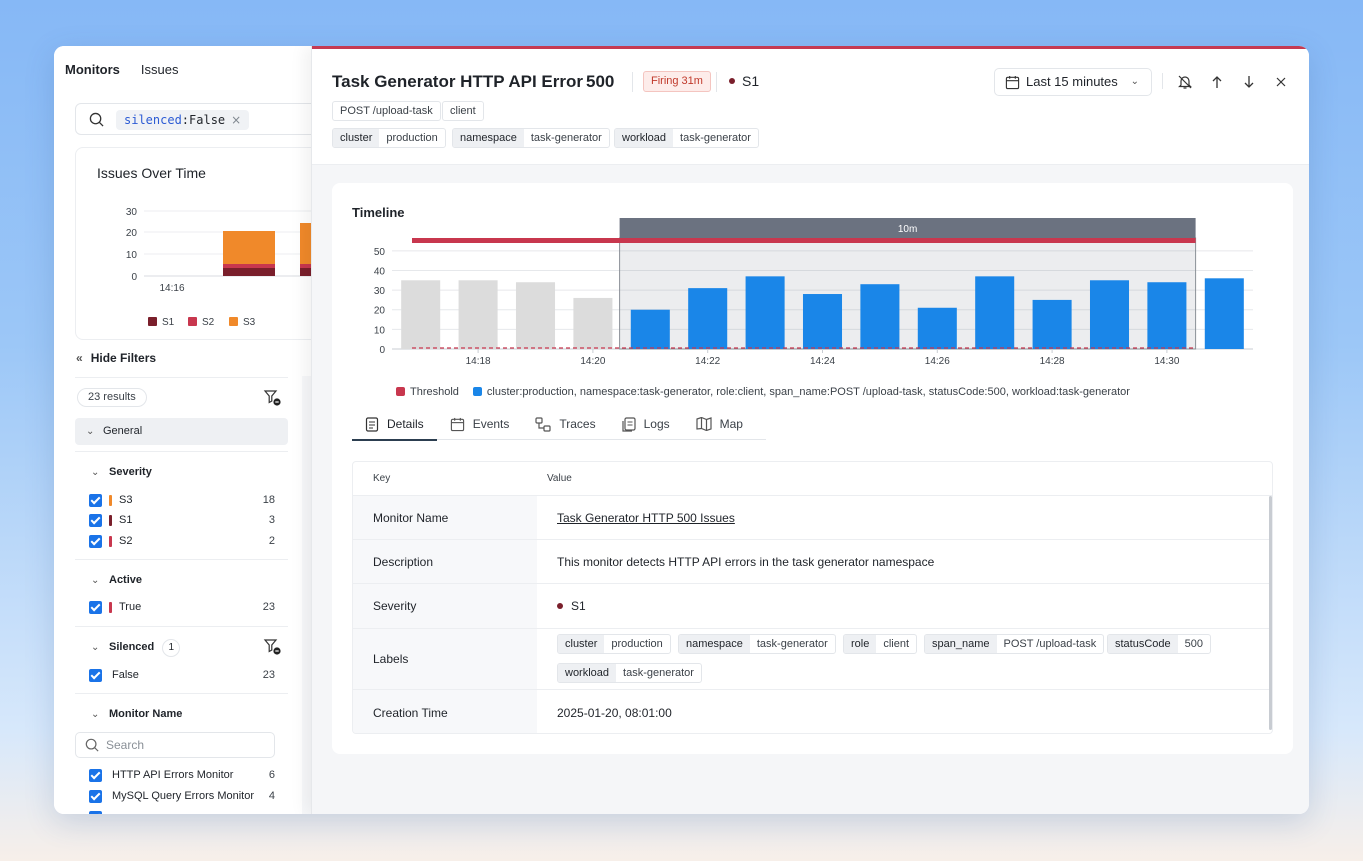  Describe the element at coordinates (380, 252) in the screenshot. I see `y-tick-label: 50` at that location.